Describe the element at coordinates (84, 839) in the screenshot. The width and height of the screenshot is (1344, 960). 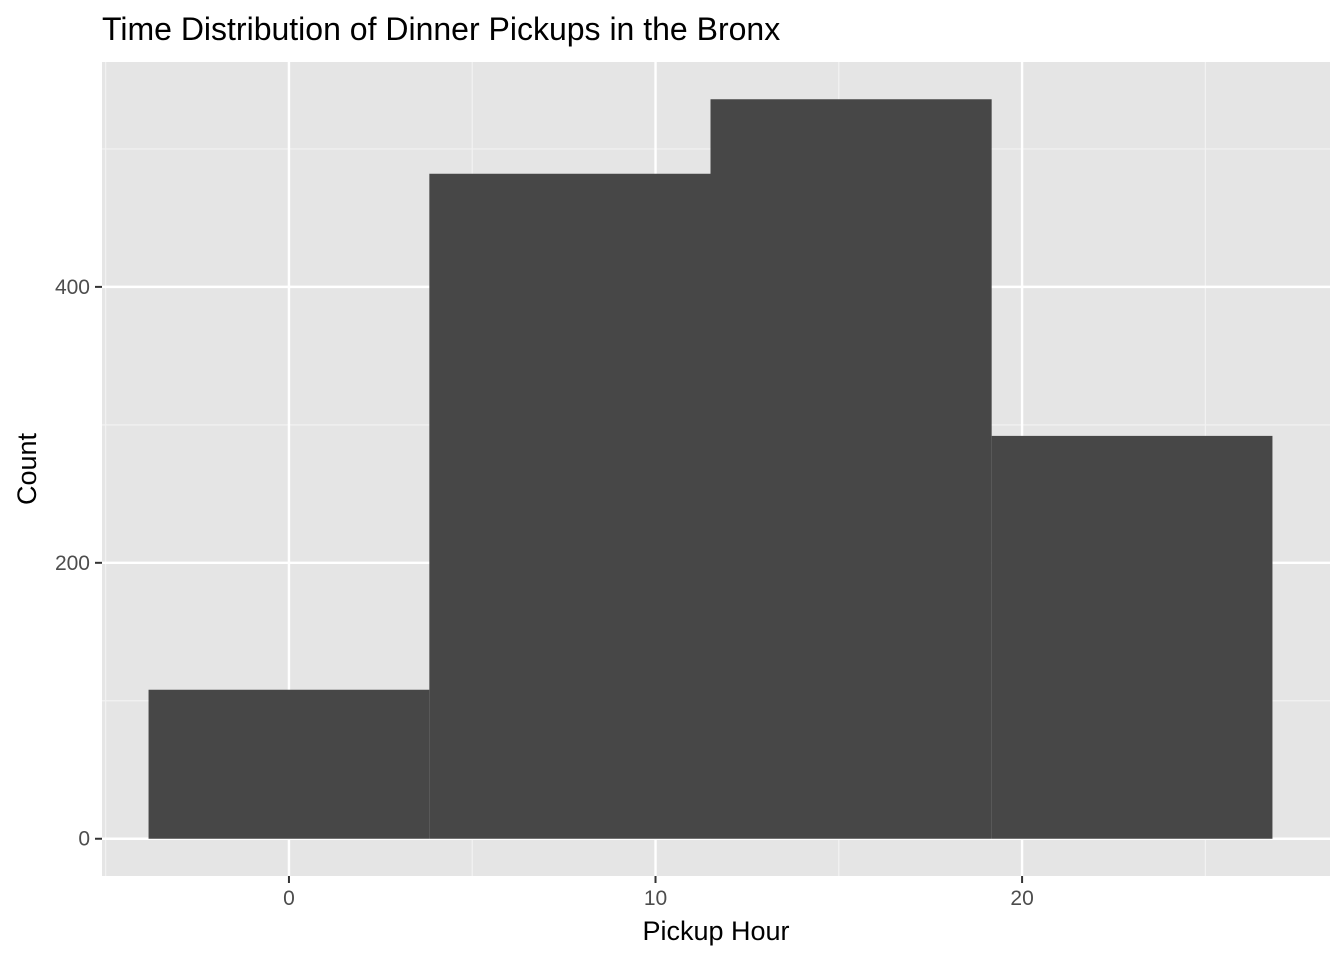
I see `y-tick-label: 0` at that location.